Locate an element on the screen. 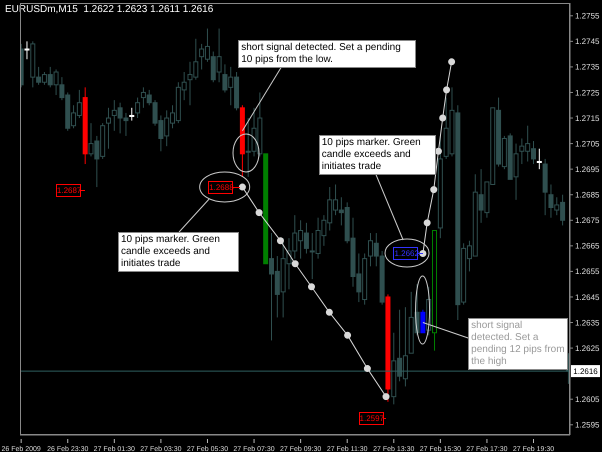 The height and width of the screenshot is (452, 602). y-tick-label: 1.2685 is located at coordinates (587, 195).